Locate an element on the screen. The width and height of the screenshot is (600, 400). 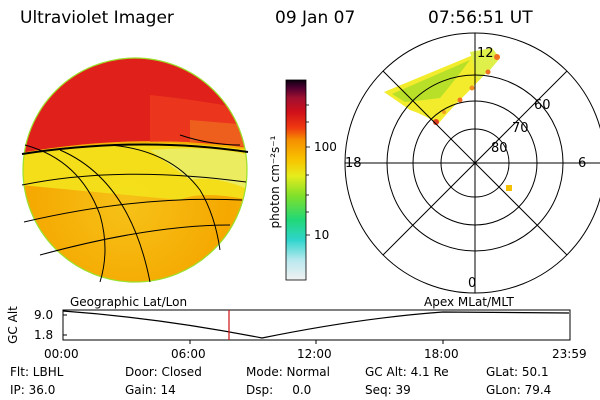
info-door: Door: Closed is located at coordinates (163, 372).